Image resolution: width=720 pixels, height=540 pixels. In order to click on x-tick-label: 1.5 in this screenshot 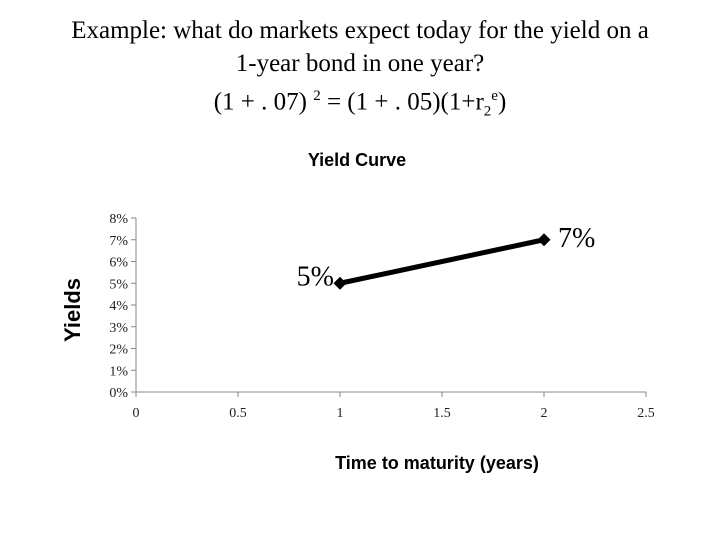, I will do `click(442, 413)`.